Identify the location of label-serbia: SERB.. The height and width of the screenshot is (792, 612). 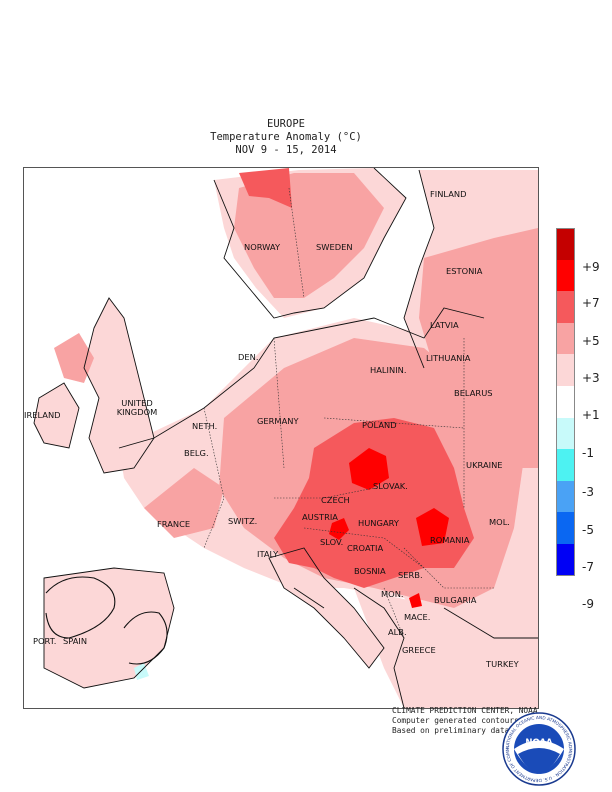
(410, 575).